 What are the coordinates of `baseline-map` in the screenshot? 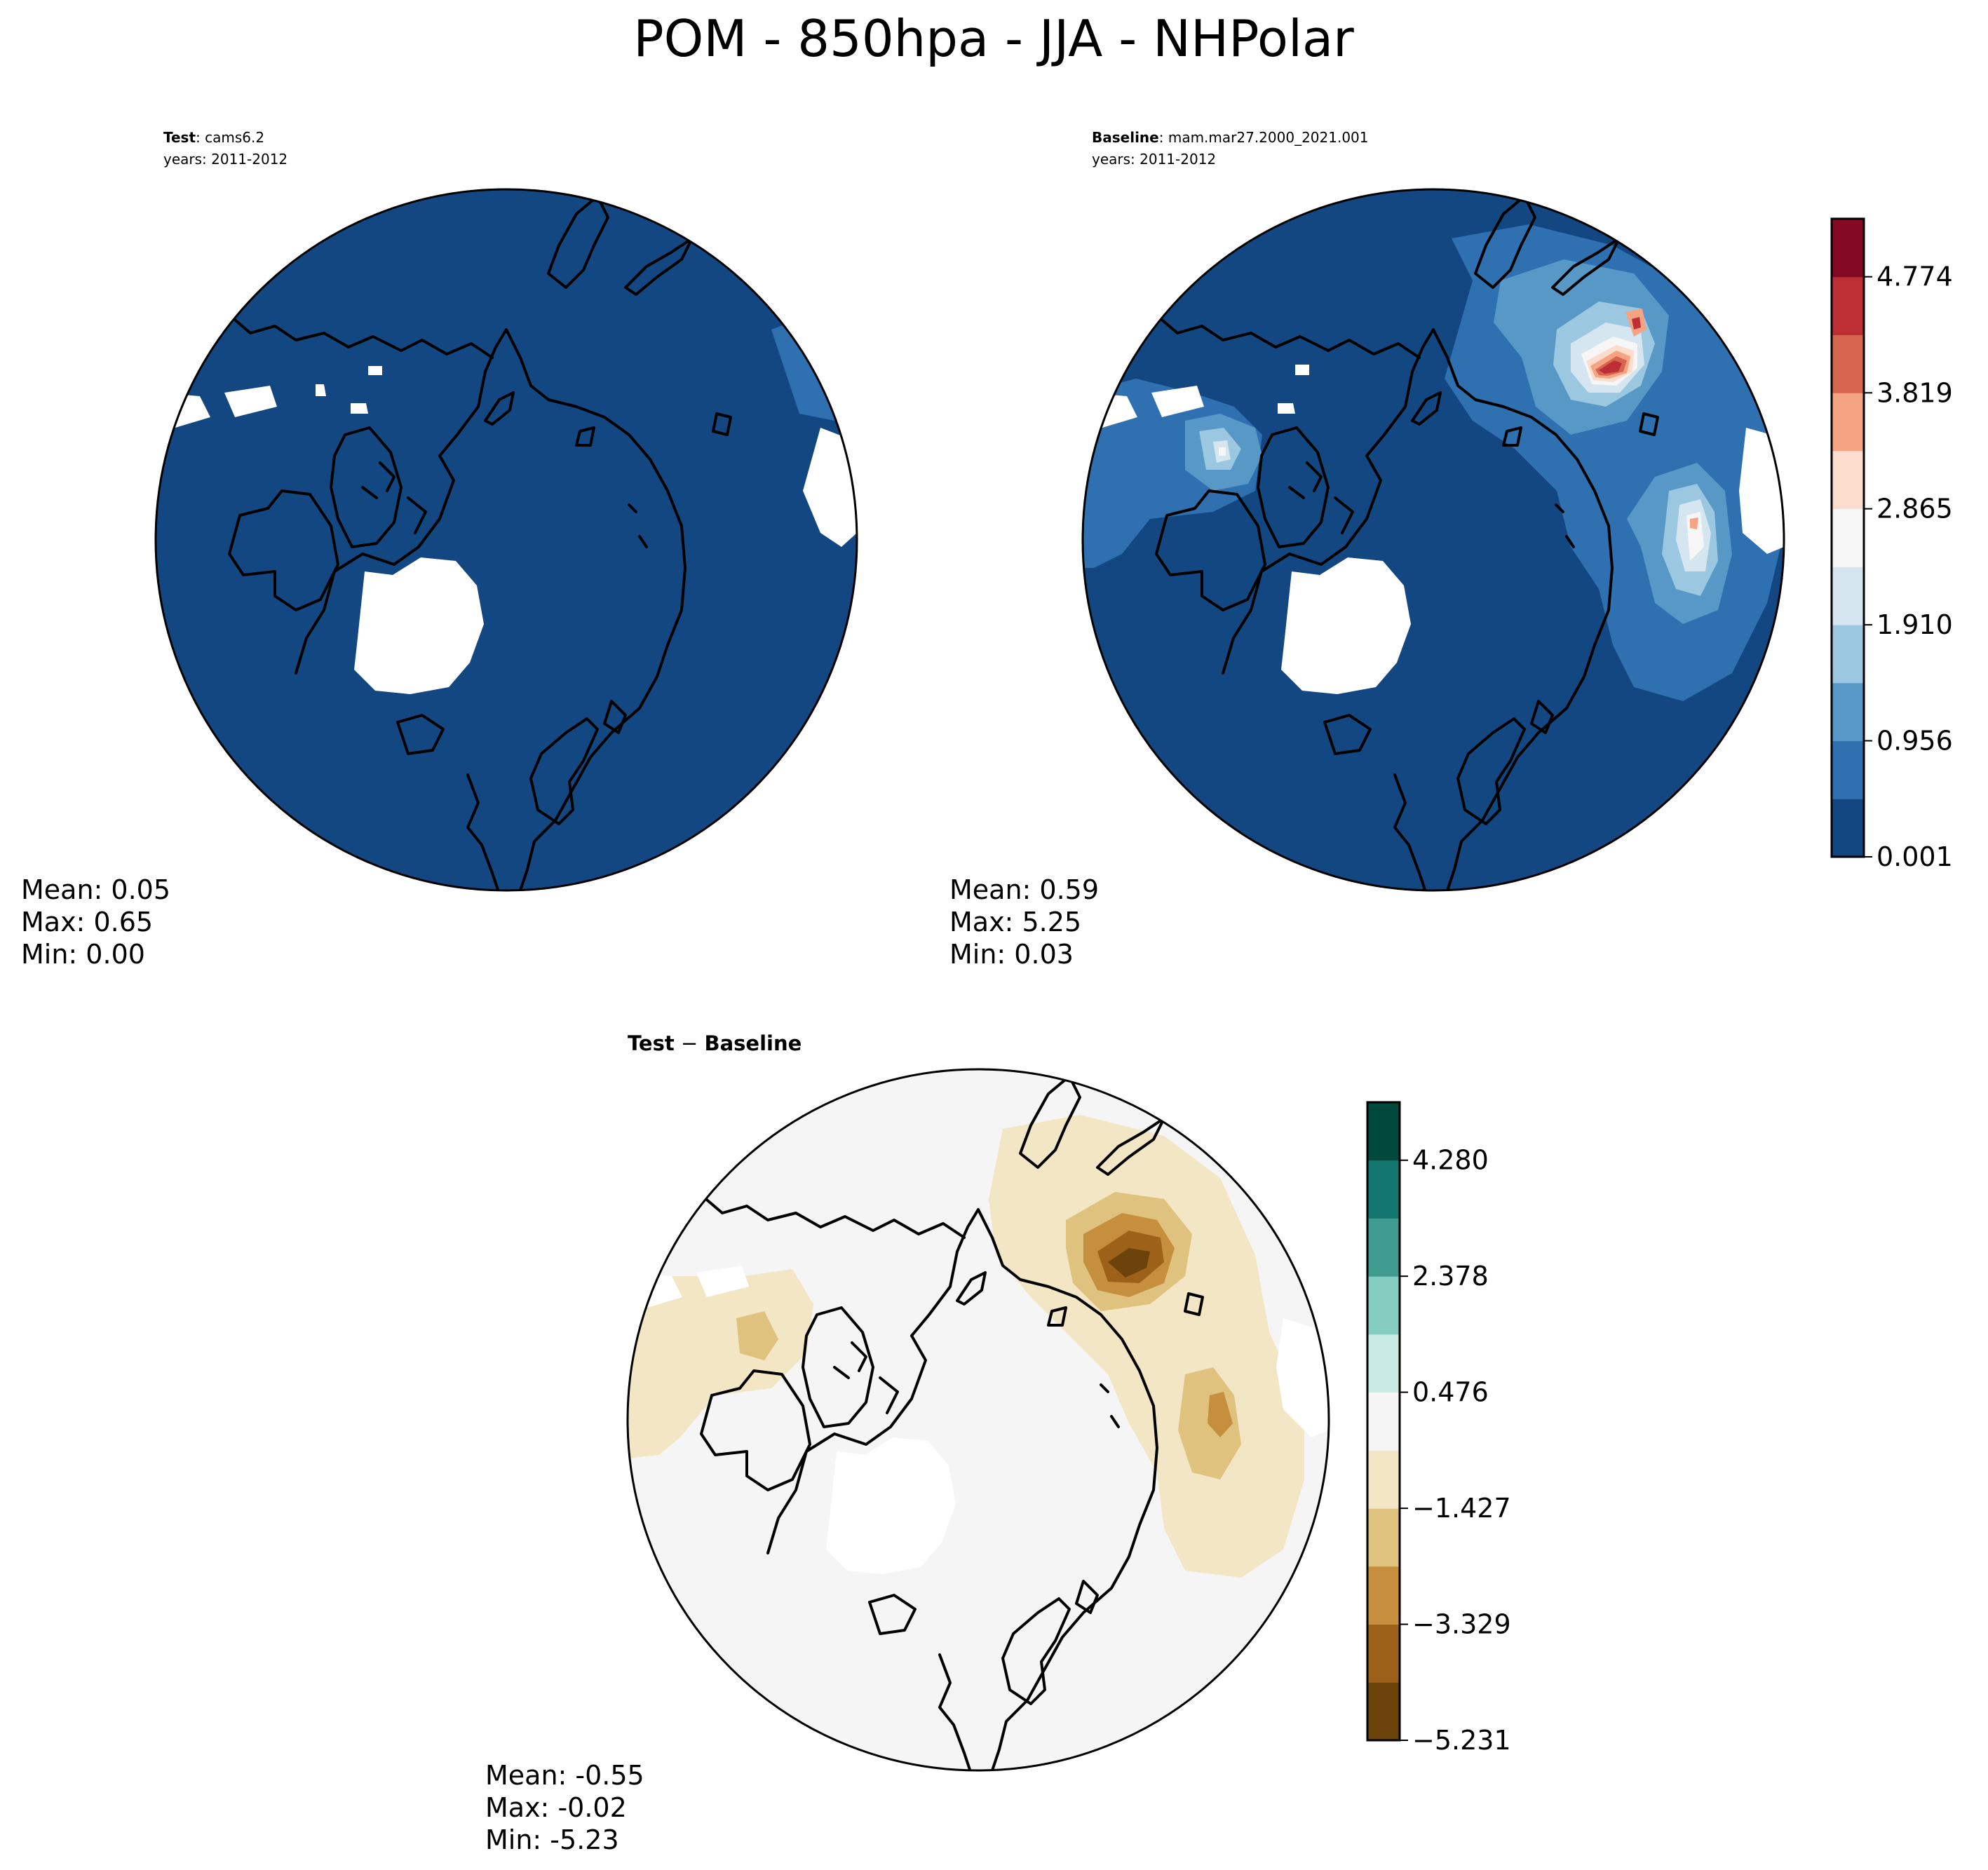 It's located at (1433, 540).